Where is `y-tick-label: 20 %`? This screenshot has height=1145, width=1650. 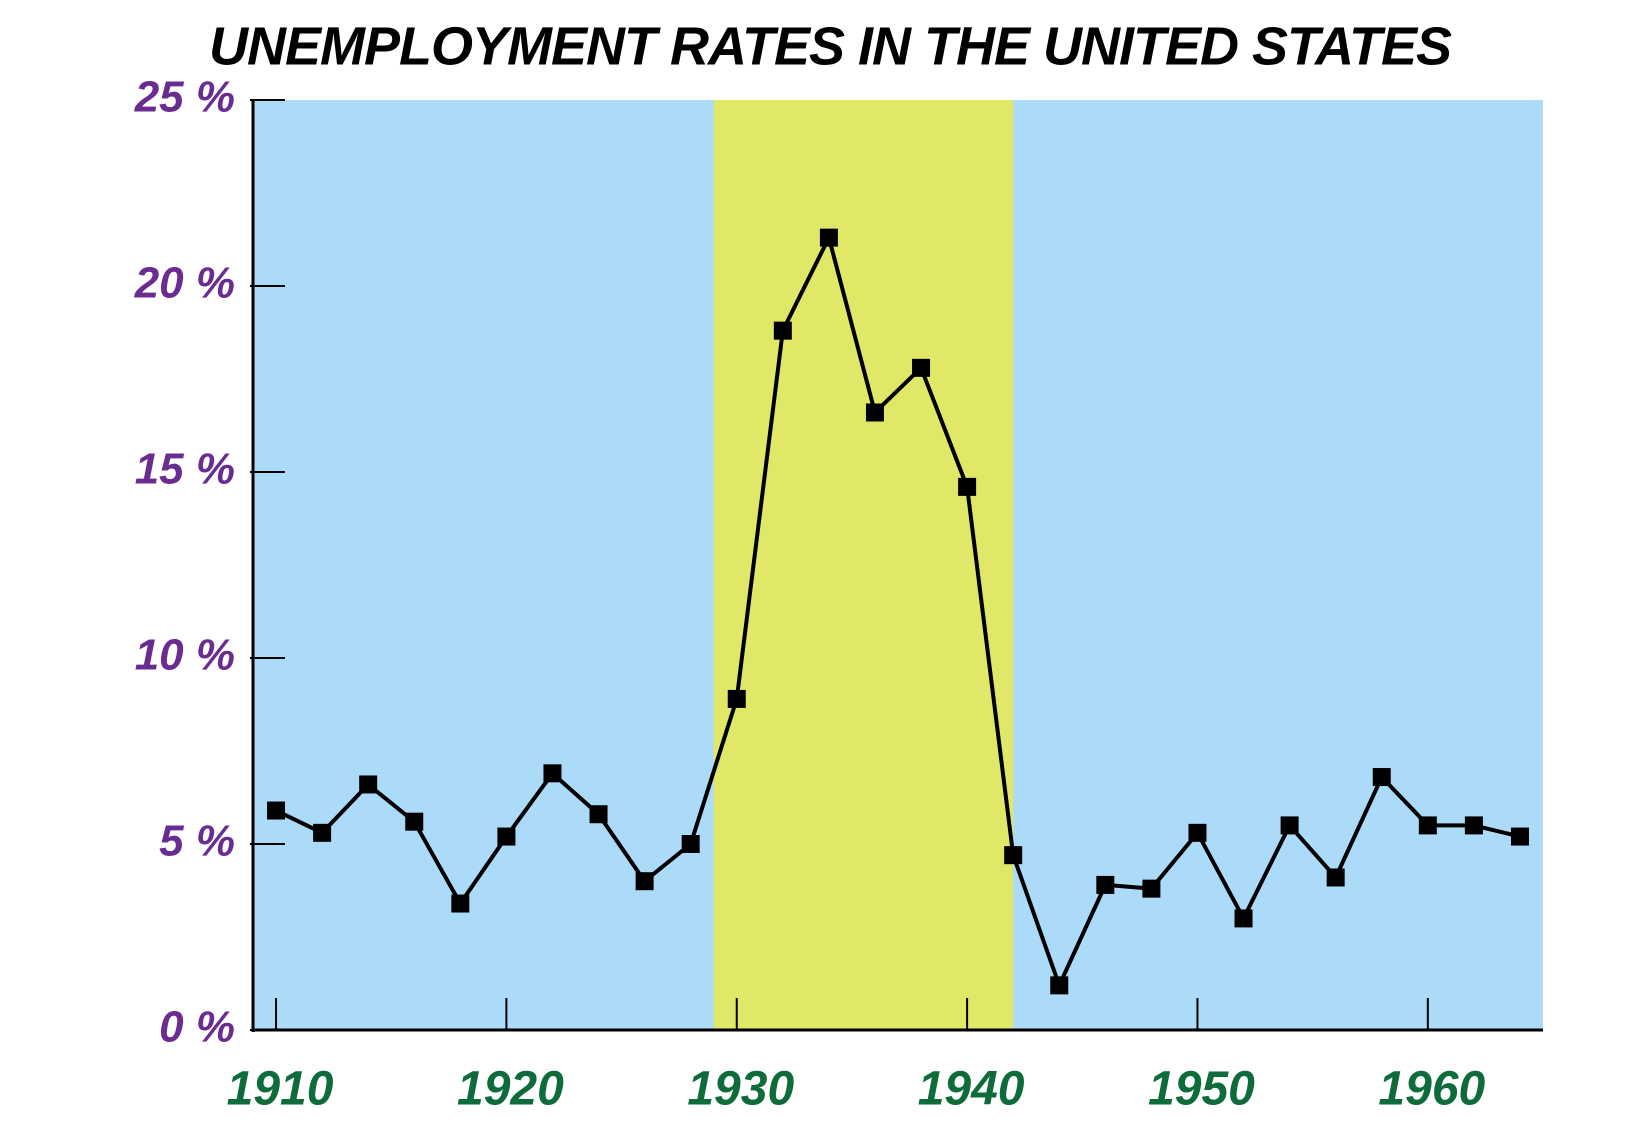
y-tick-label: 20 % is located at coordinates (184, 283).